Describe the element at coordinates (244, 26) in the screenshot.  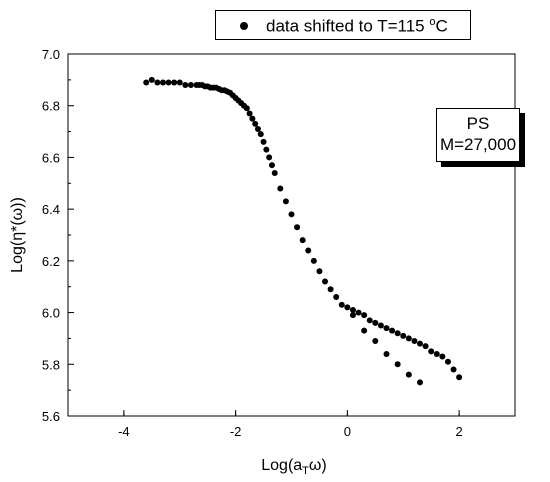
I see `legend-marker-icon` at that location.